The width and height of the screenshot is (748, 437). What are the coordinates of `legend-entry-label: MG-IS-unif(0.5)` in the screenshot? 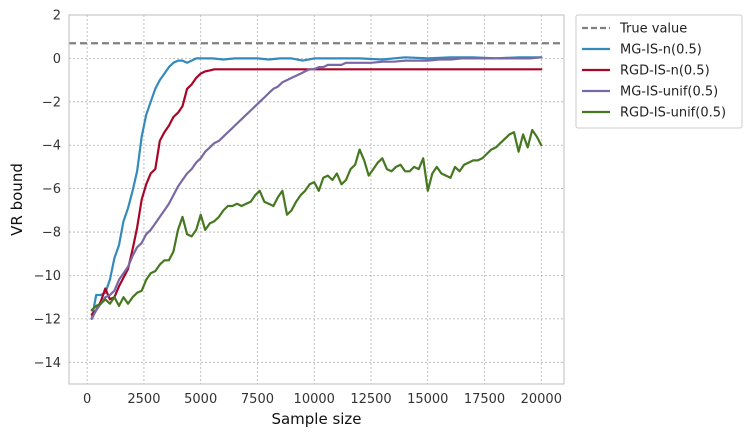 It's located at (669, 92).